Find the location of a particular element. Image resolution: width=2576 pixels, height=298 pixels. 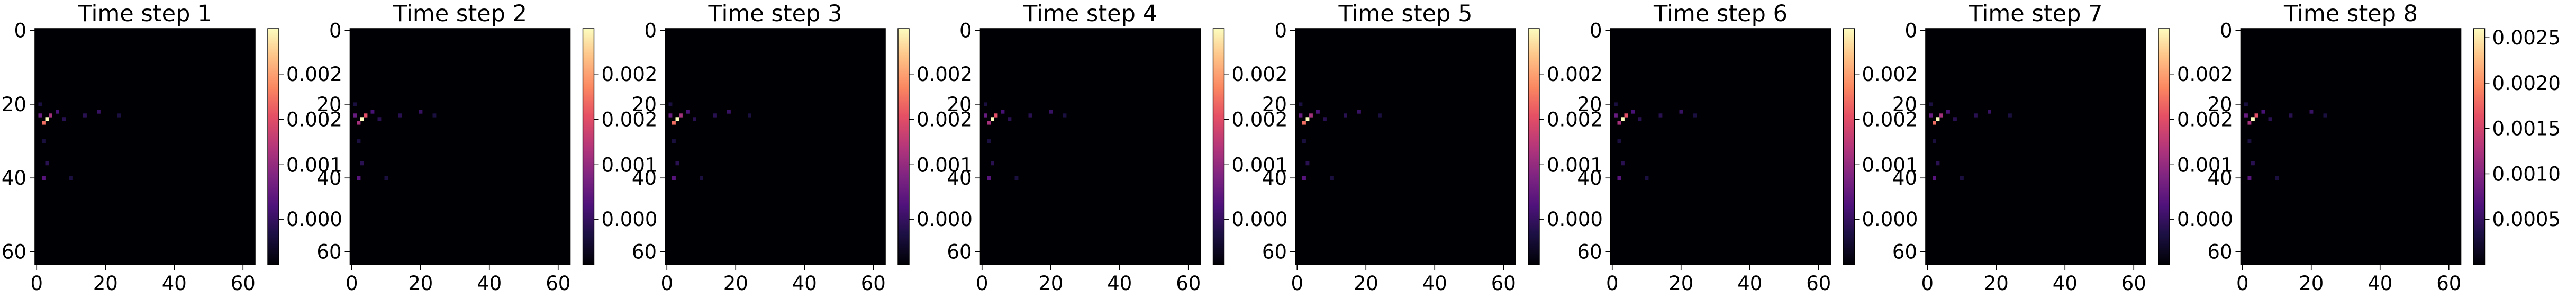

colorbar-tick-label: 0.0005 is located at coordinates (2526, 219).